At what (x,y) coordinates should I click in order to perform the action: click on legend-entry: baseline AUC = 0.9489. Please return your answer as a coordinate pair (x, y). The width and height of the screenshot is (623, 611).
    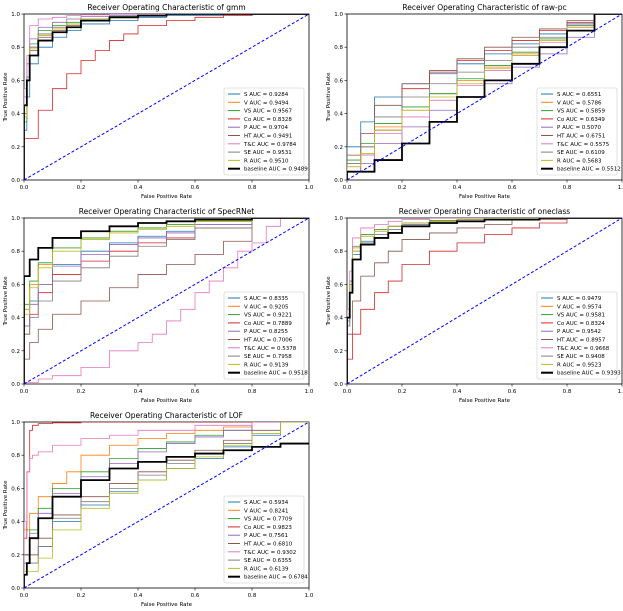
    Looking at the image, I should click on (276, 170).